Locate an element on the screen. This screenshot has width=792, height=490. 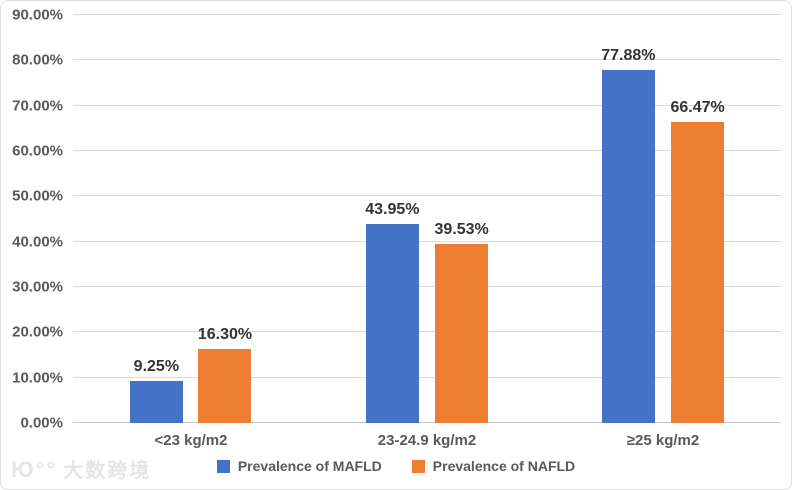
y-tick-label: 50.00% is located at coordinates (37, 196).